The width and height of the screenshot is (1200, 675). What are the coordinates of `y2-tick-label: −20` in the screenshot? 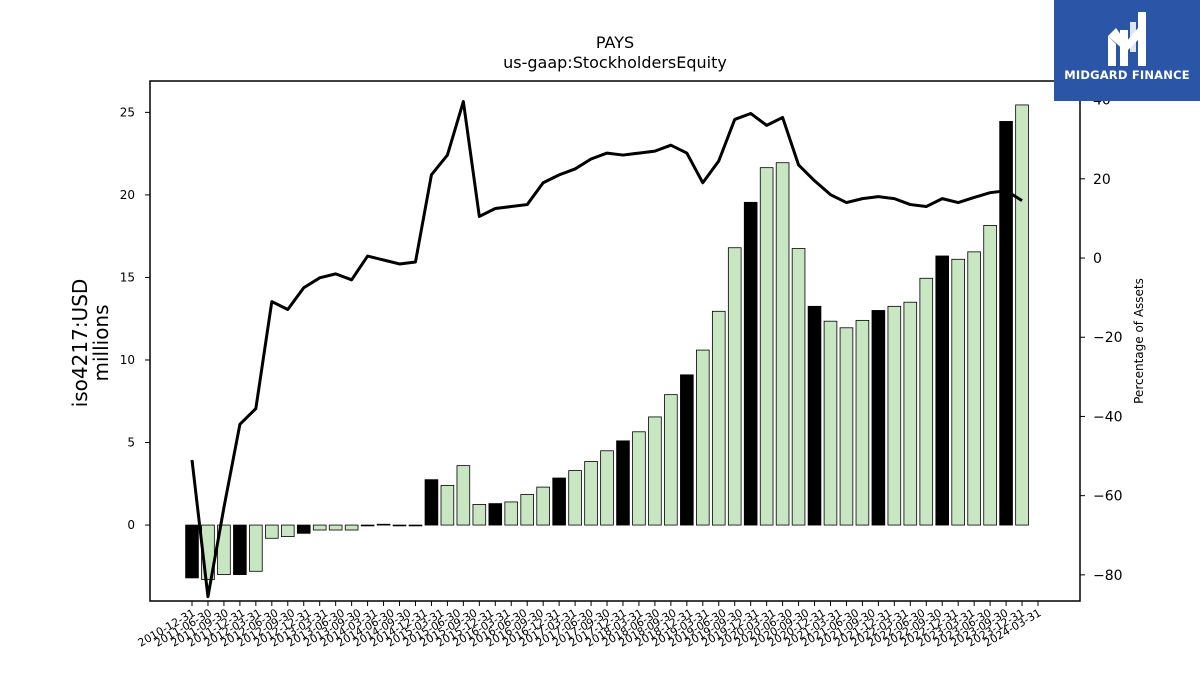 It's located at (1108, 338).